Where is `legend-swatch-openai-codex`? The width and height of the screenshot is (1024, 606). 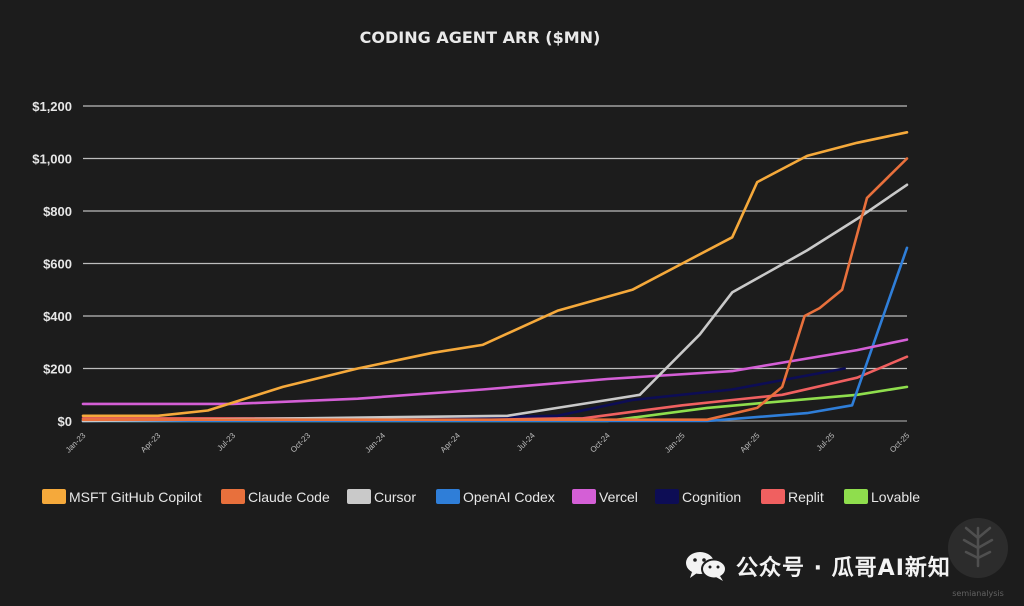
legend-swatch-openai-codex is located at coordinates (448, 496).